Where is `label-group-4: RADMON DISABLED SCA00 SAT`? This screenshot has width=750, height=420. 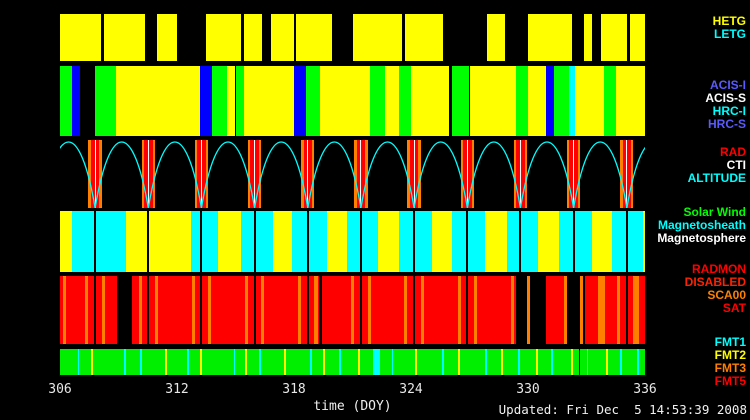
label-group-4: RADMON DISABLED SCA00 SAT is located at coordinates (715, 289).